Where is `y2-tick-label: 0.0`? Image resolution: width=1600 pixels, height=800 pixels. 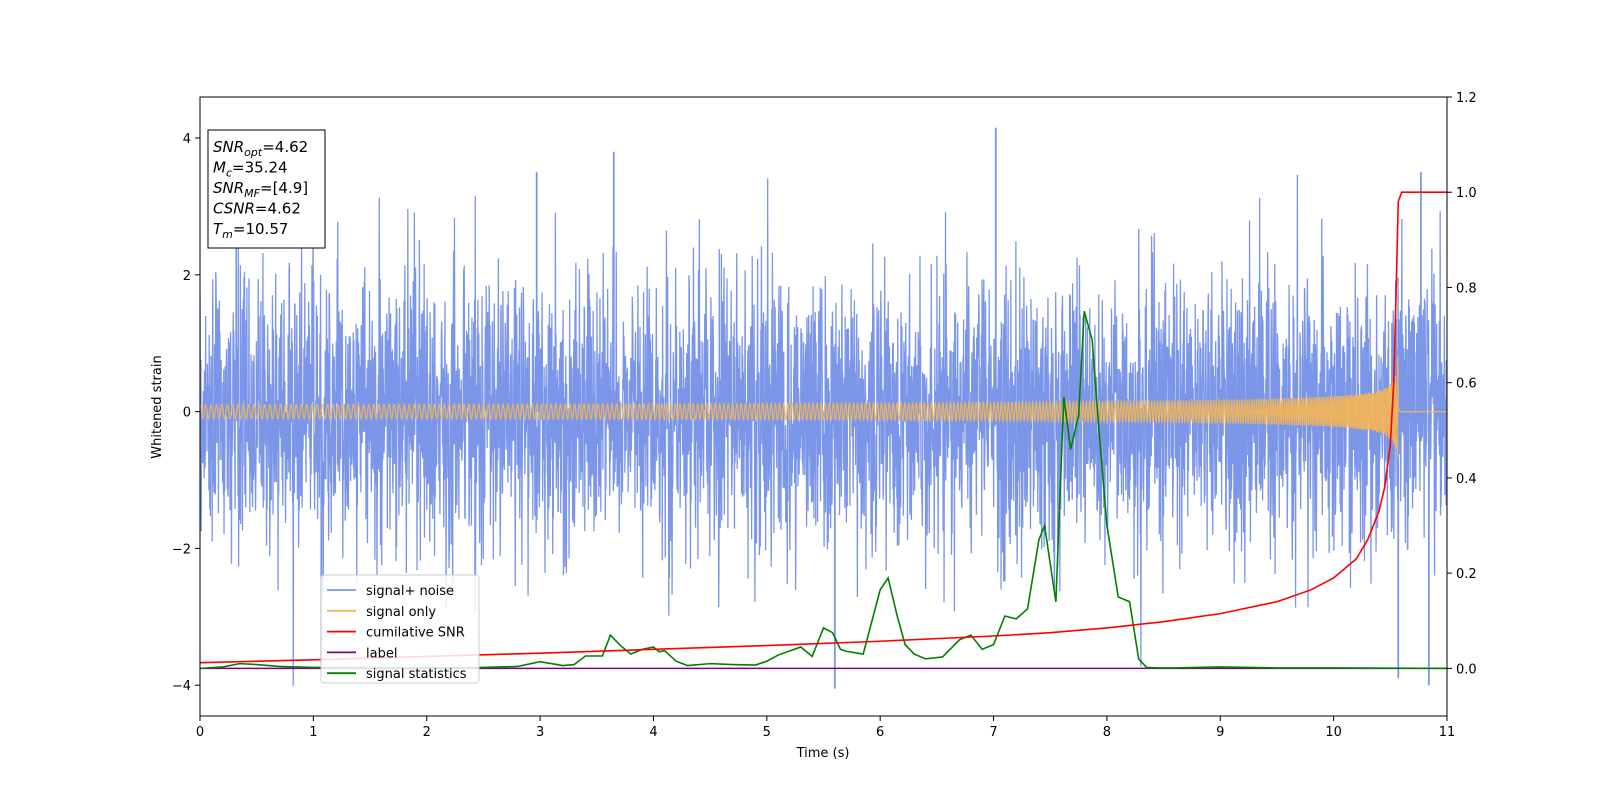 y2-tick-label: 0.0 is located at coordinates (1466, 669).